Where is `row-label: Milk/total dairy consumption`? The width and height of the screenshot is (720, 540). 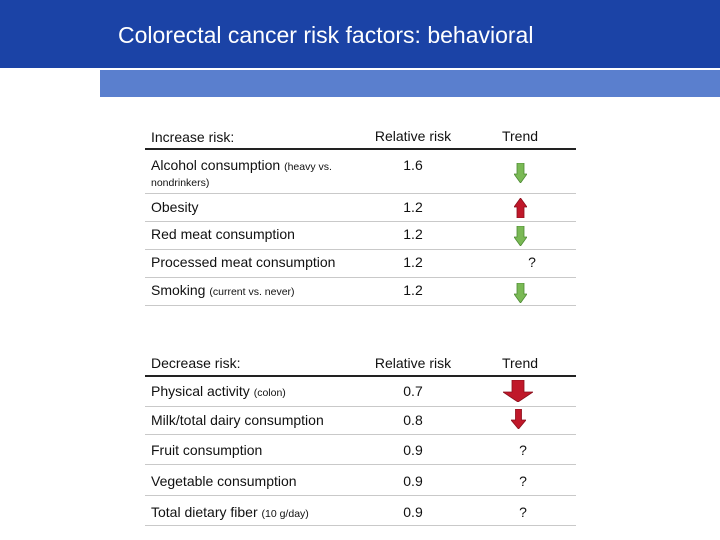 row-label: Milk/total dairy consumption is located at coordinates (237, 420).